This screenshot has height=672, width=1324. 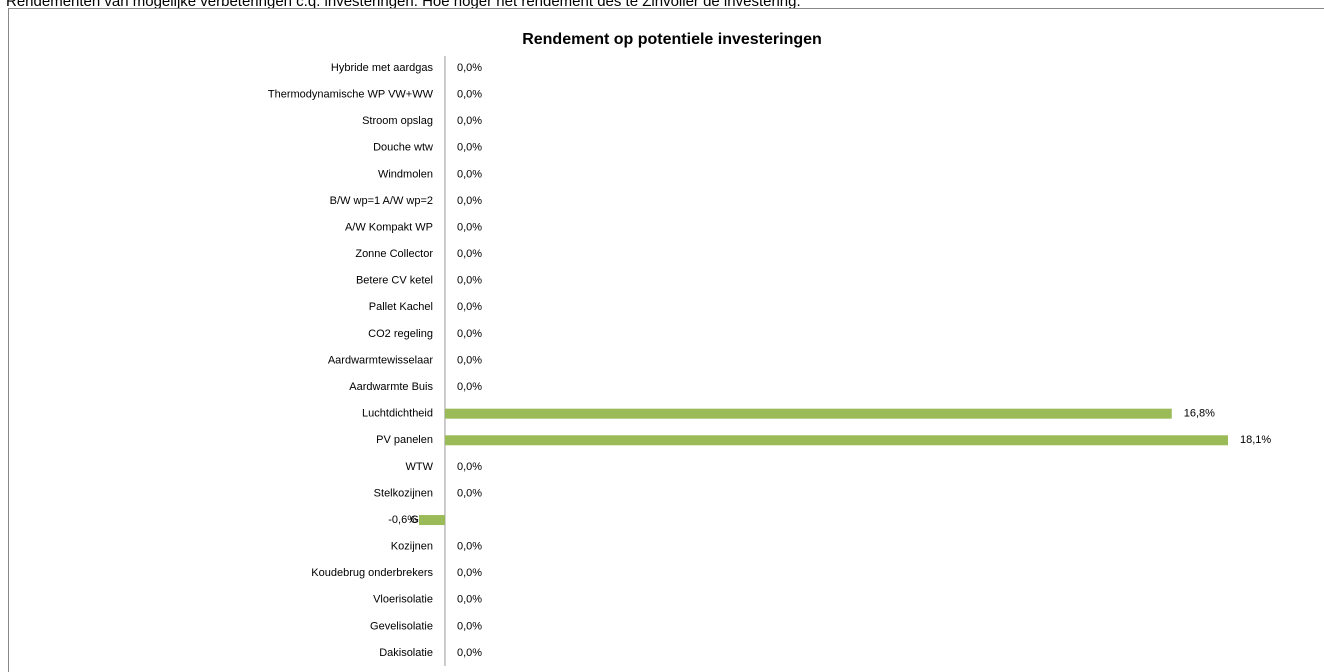 I want to click on category-label: A/W Kompakt WP, so click(x=389, y=227).